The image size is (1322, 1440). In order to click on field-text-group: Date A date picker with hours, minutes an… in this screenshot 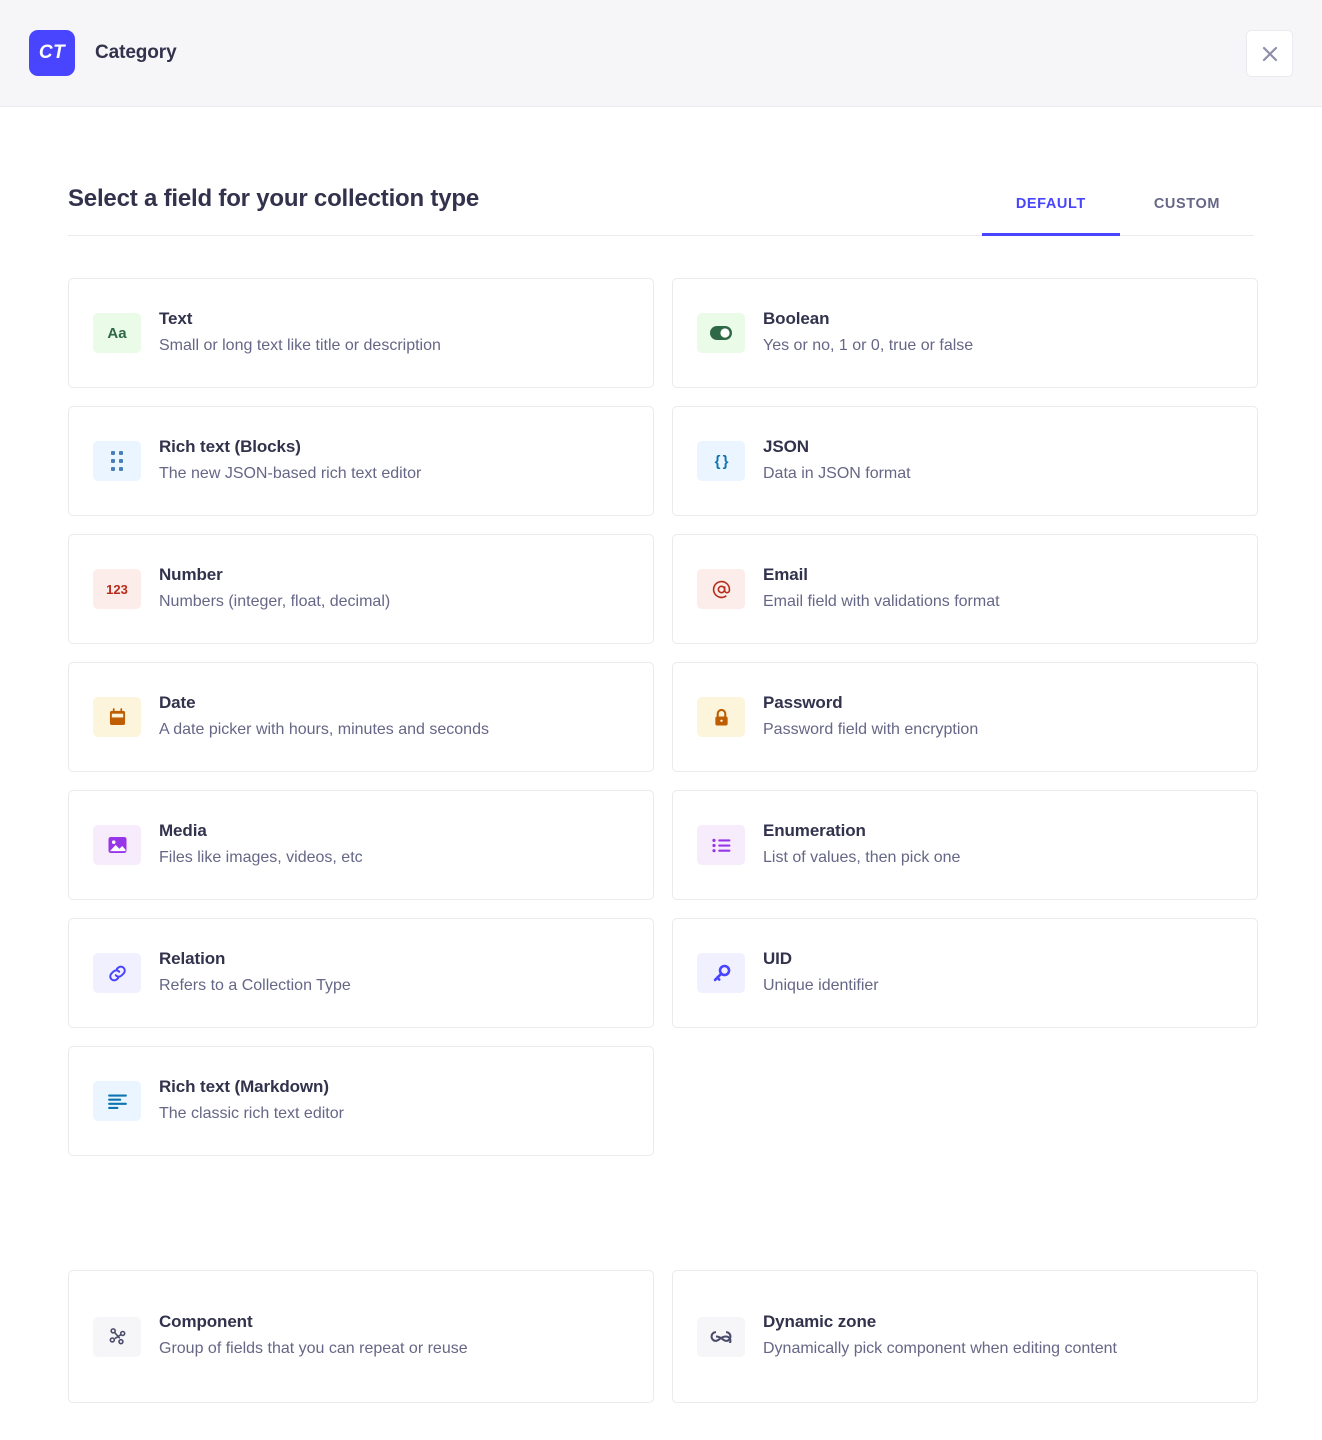, I will do `click(324, 717)`.